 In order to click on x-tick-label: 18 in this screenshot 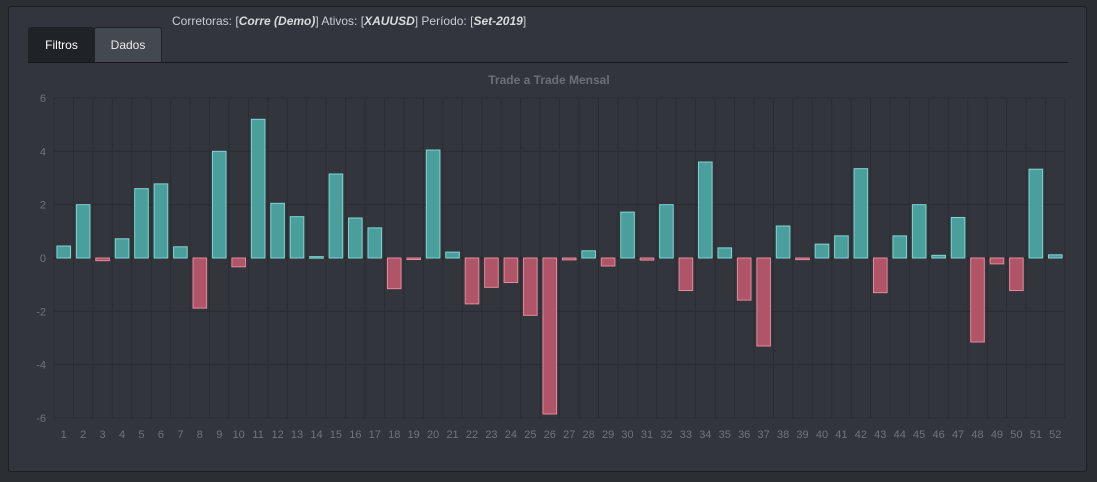, I will do `click(394, 435)`.